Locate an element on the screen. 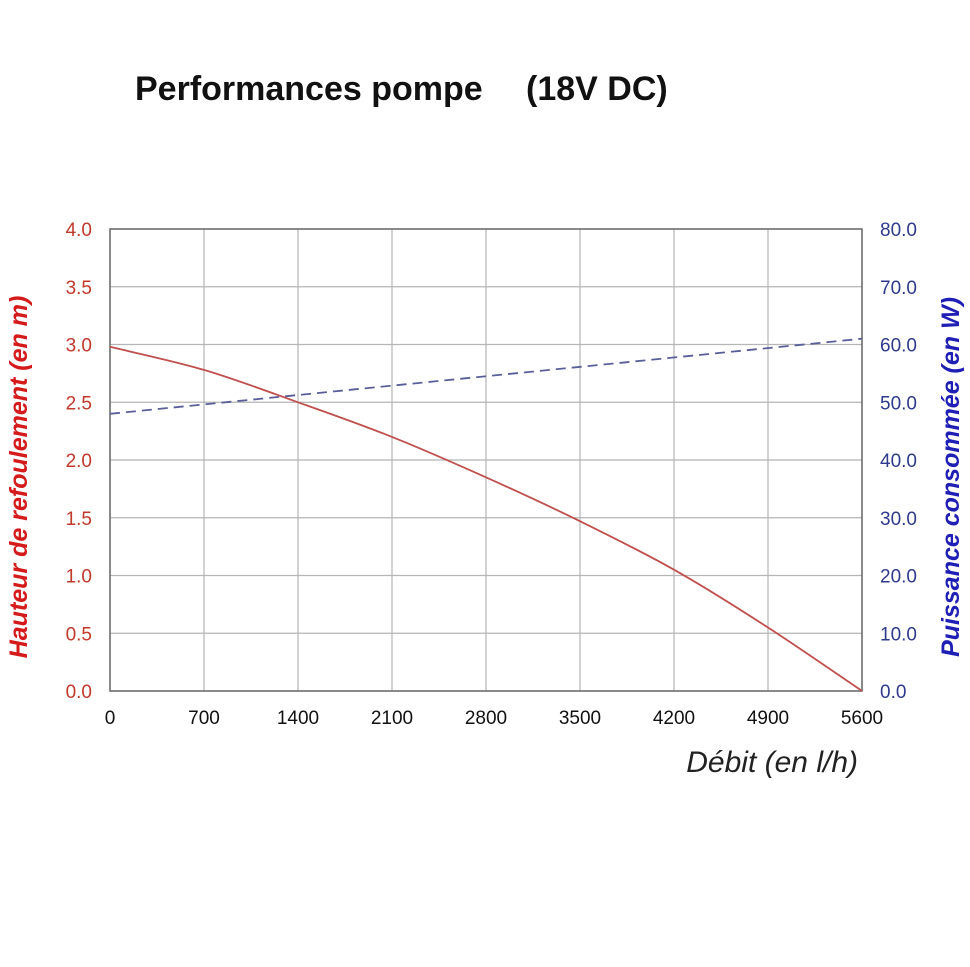  right-tick-label: 50.0 is located at coordinates (898, 403).